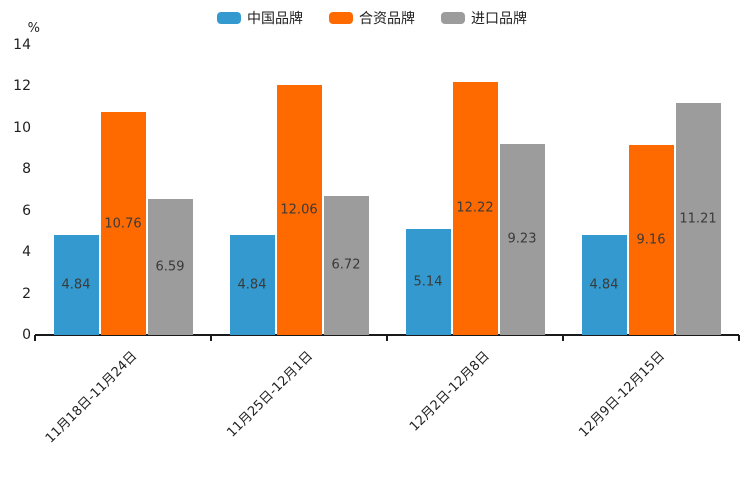 The width and height of the screenshot is (744, 496). I want to click on bar-value-label: 6.59, so click(170, 267).